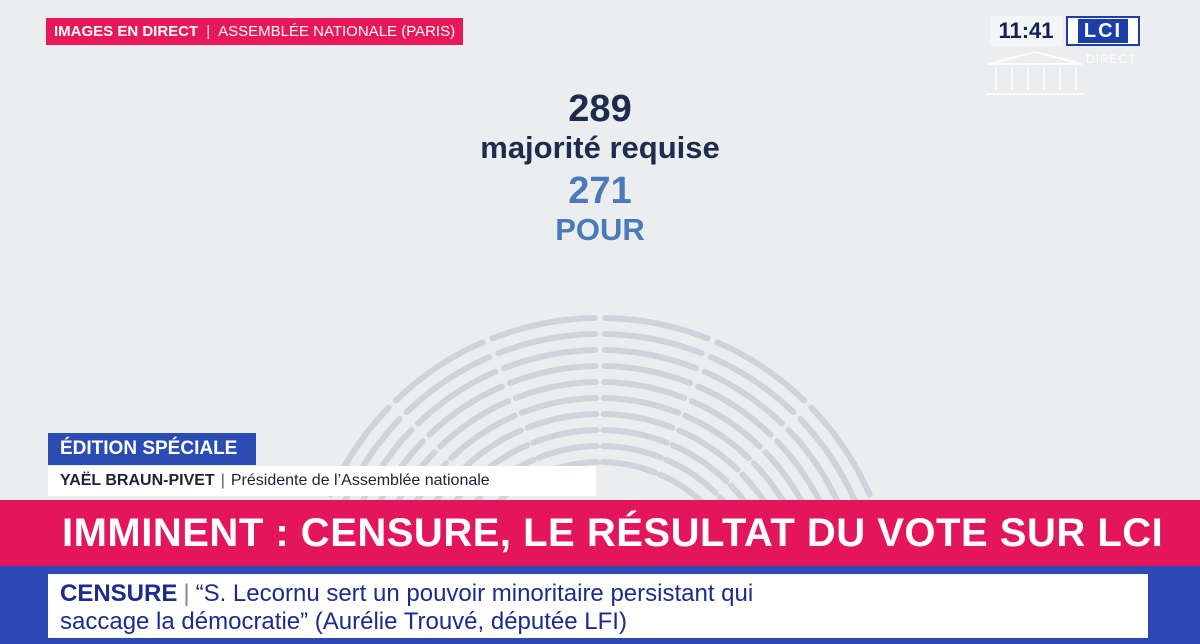 Image resolution: width=1200 pixels, height=644 pixels. Describe the element at coordinates (1035, 72) in the screenshot. I see `assembly-emblem-icon` at that location.